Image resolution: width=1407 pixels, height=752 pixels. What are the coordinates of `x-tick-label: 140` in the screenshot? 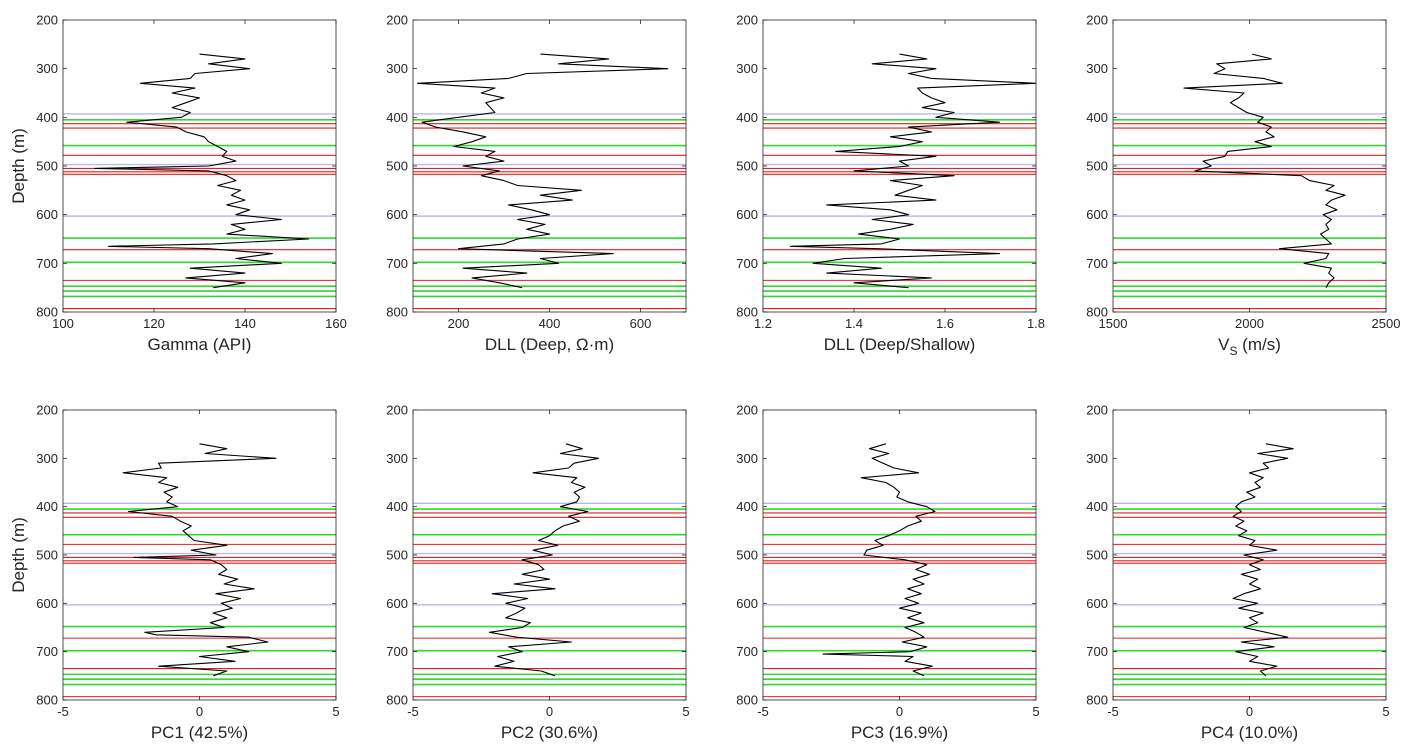 It's located at (245, 323).